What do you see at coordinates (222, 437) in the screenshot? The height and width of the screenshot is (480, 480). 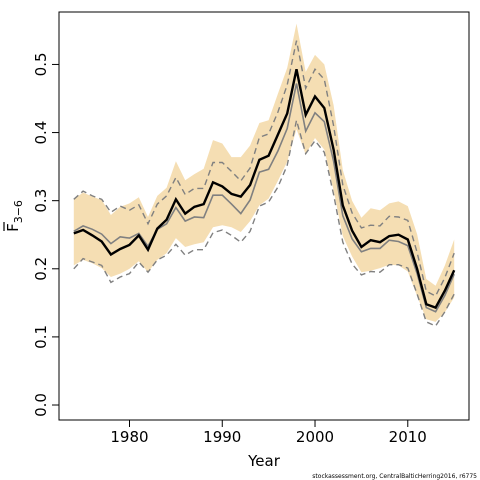 I see `x-tick-label: 1990` at bounding box center [222, 437].